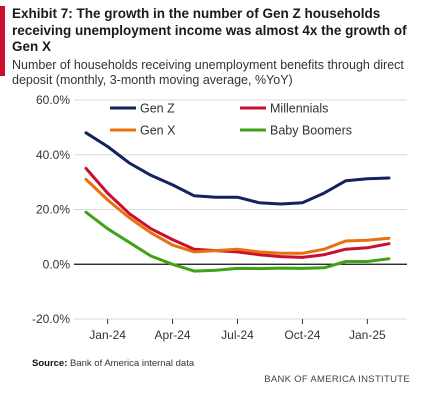 The height and width of the screenshot is (405, 428). I want to click on legend-label-baby-boomers: Baby Boomers, so click(311, 131).